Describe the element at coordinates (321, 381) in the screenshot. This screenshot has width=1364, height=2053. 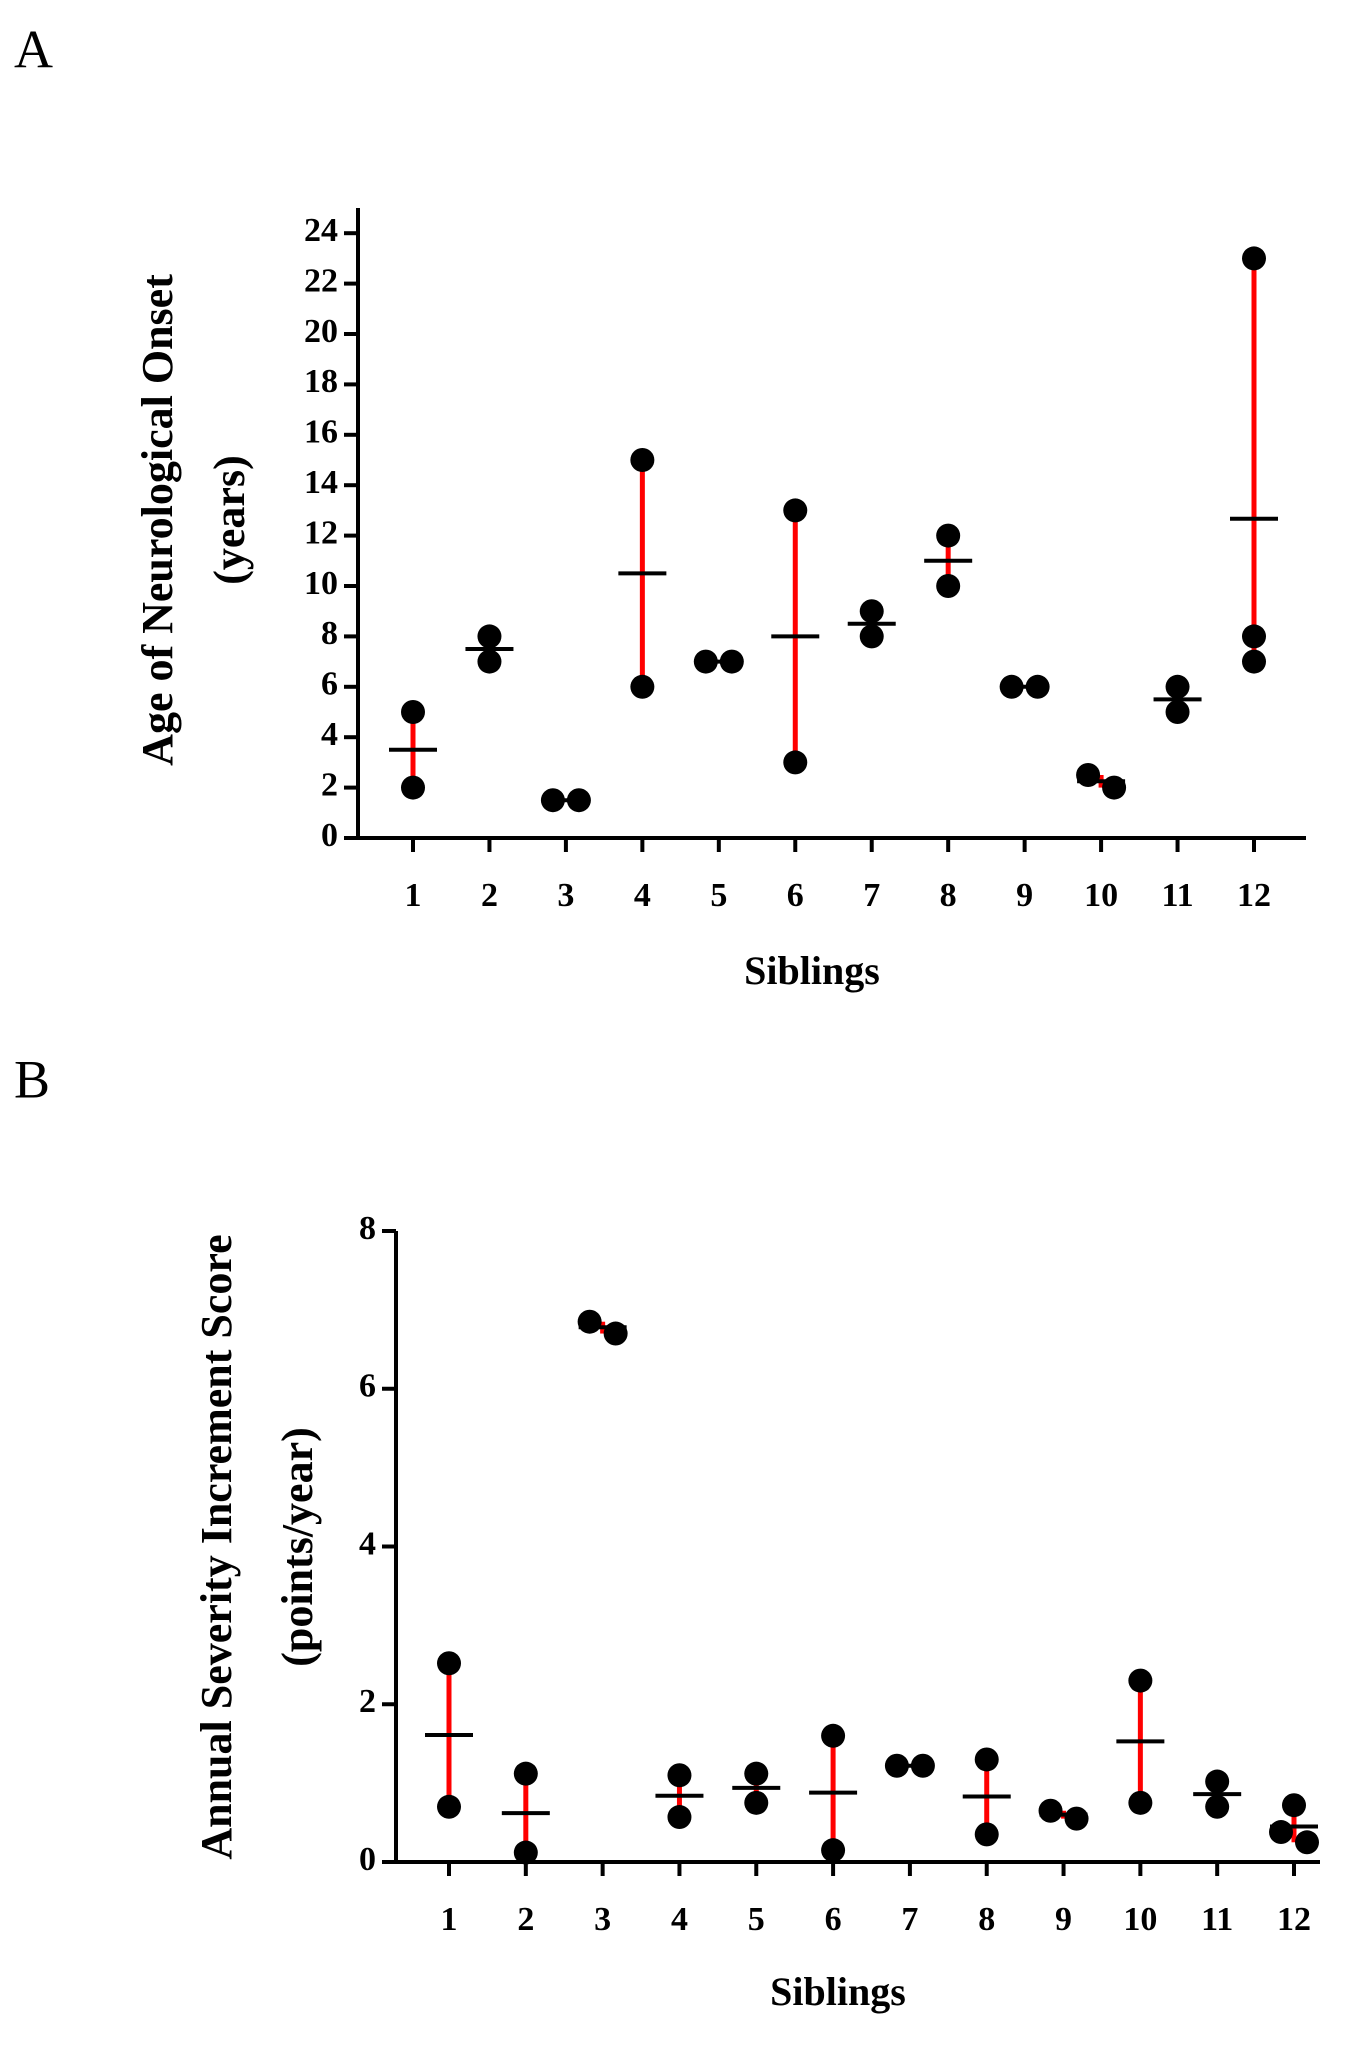
I see `y-tick-label: 18` at that location.